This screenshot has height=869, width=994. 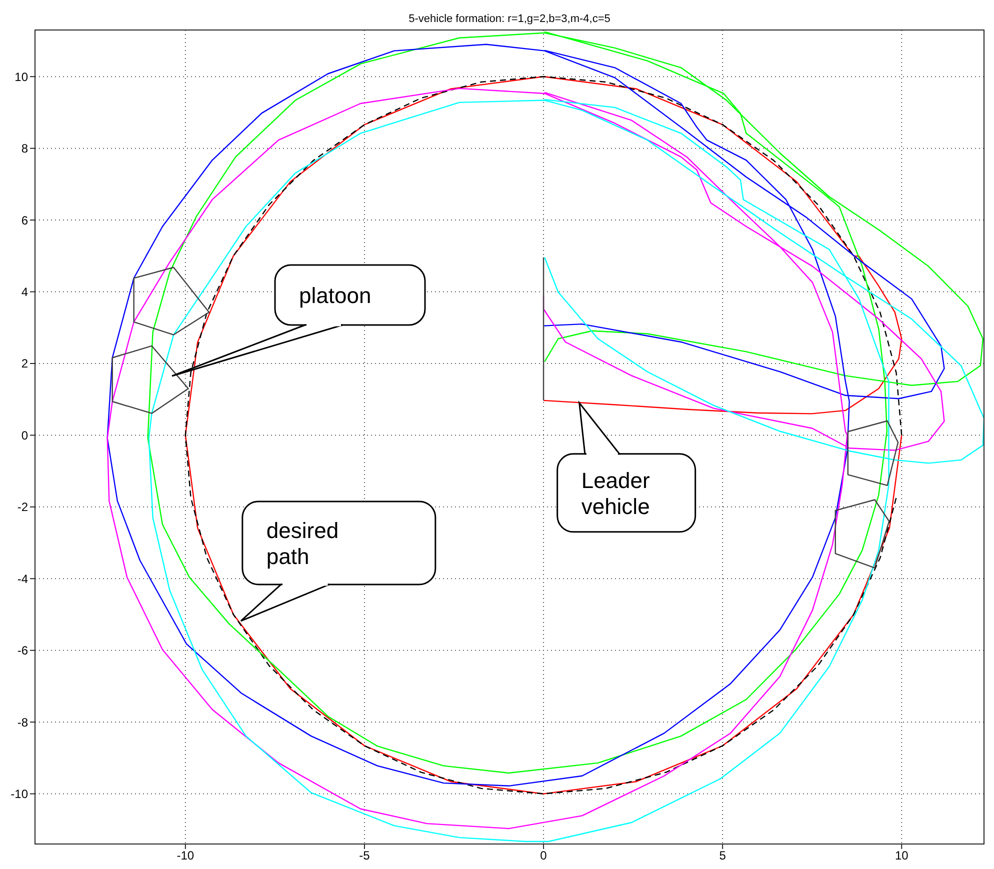 What do you see at coordinates (364, 855) in the screenshot?
I see `x-tick-label: -5` at bounding box center [364, 855].